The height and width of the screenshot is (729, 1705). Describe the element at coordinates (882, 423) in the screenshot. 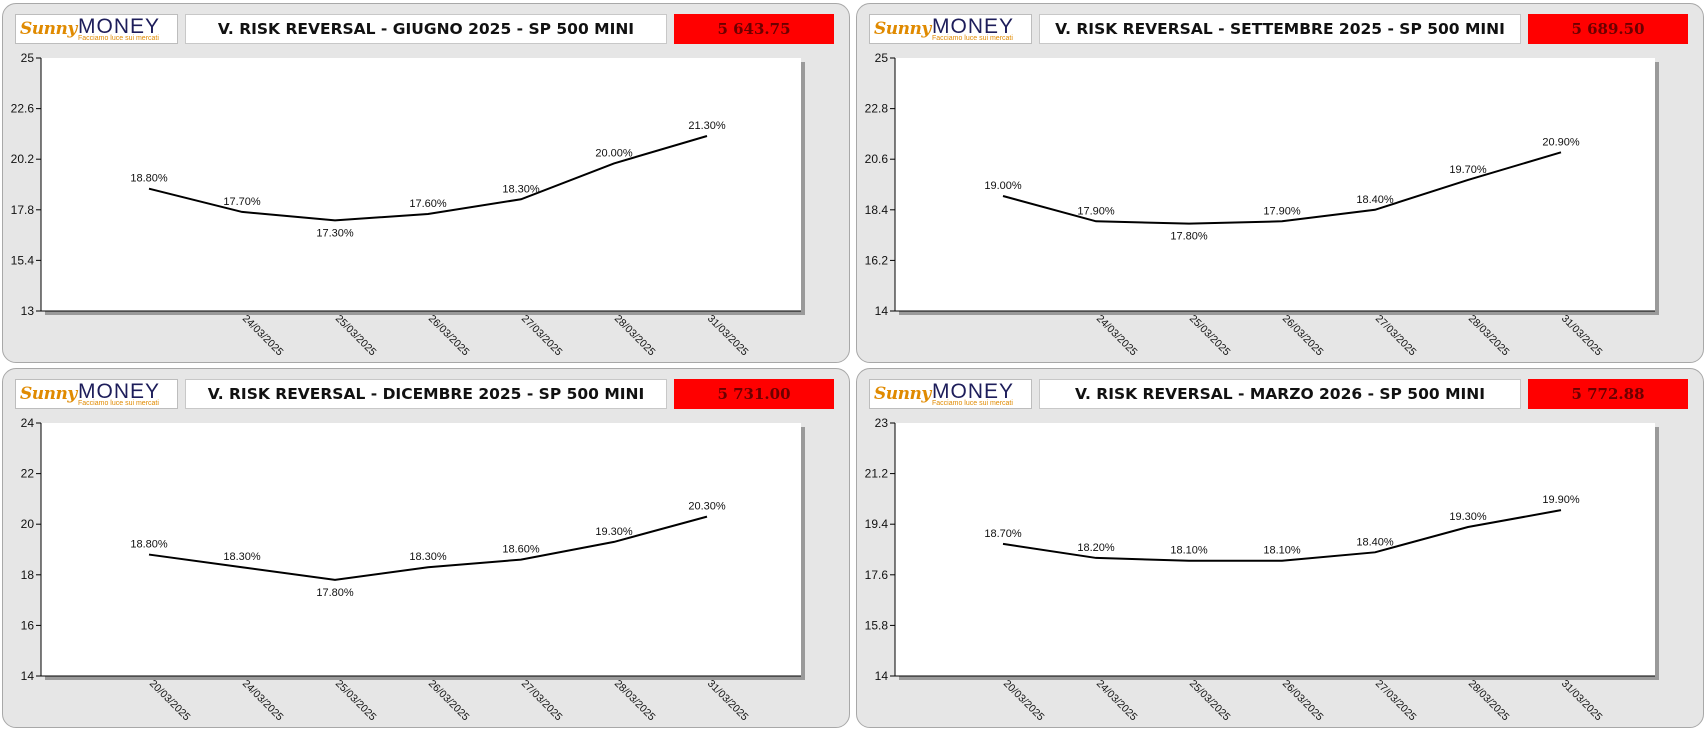

I see `y-tick-label: 23` at that location.